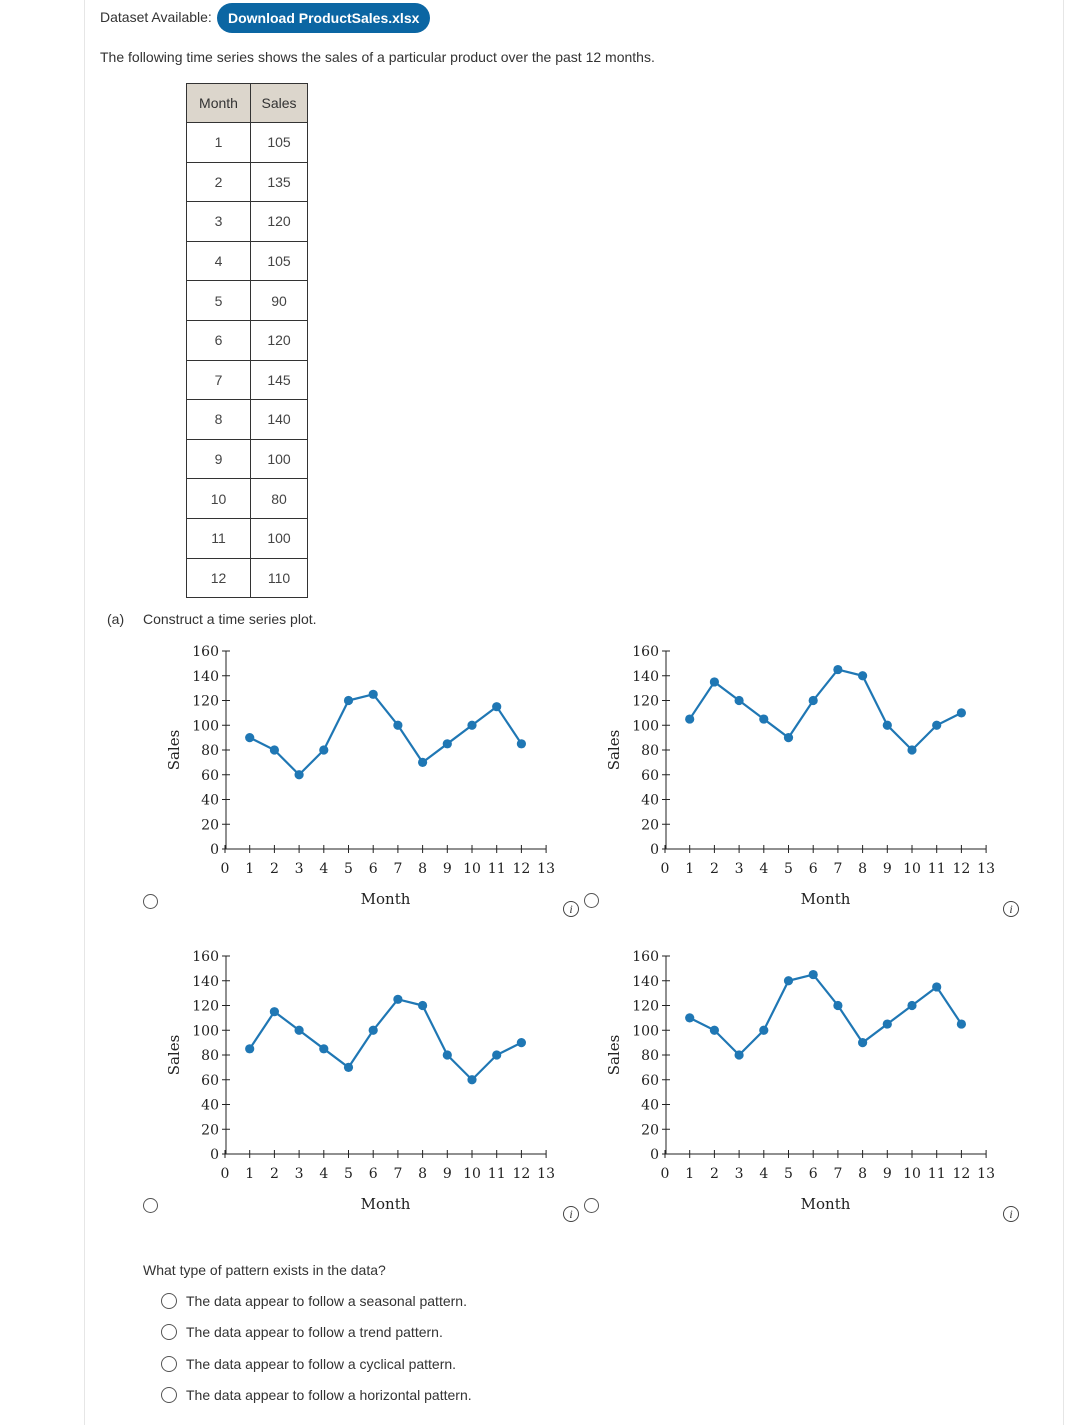 This screenshot has height=1425, width=1080. What do you see at coordinates (174, 1055) in the screenshot?
I see `y-axis-title: Sales` at bounding box center [174, 1055].